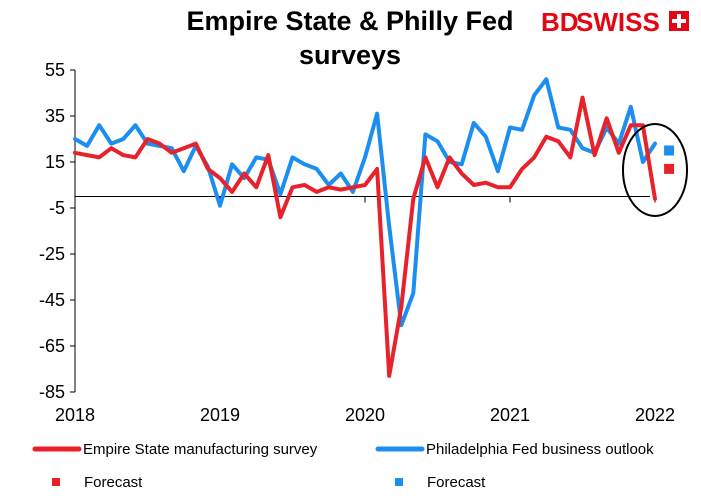  What do you see at coordinates (655, 415) in the screenshot?
I see `x-tick-label: 2022` at bounding box center [655, 415].